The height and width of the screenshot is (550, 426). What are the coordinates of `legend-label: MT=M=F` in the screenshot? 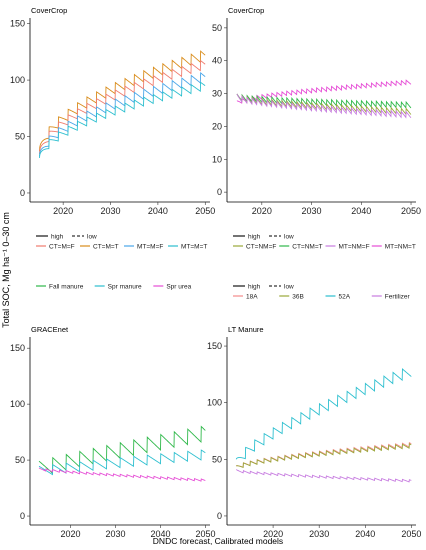 It's located at (150, 247).